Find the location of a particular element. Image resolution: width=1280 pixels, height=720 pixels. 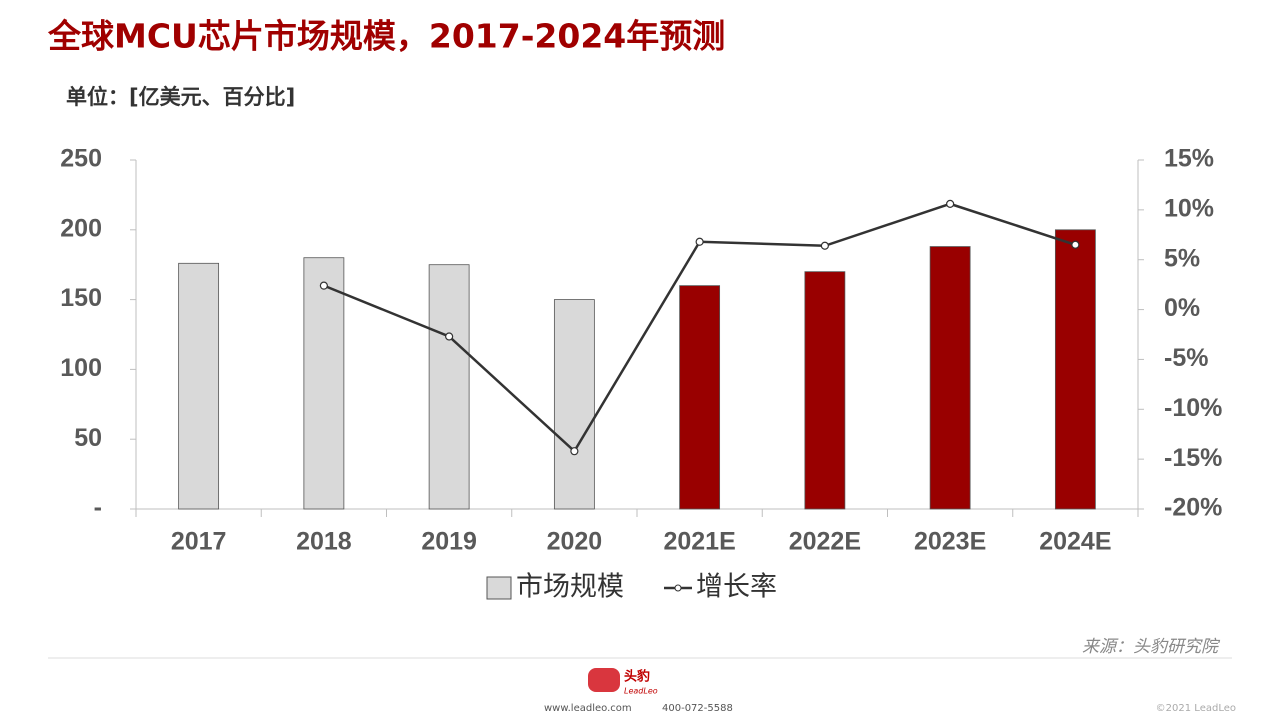

y-tick-label: 100 is located at coordinates (81, 368).